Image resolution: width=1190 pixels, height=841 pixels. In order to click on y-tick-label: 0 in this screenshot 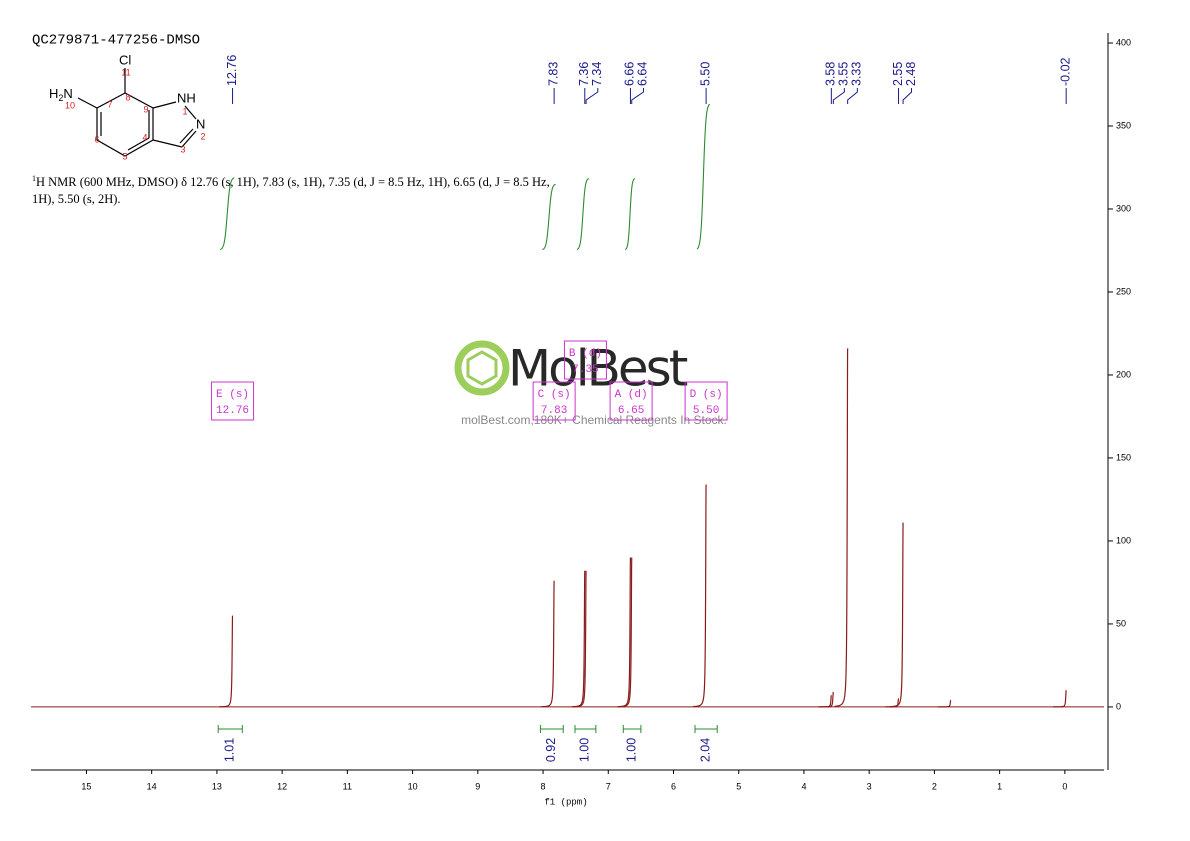, I will do `click(1118, 706)`.